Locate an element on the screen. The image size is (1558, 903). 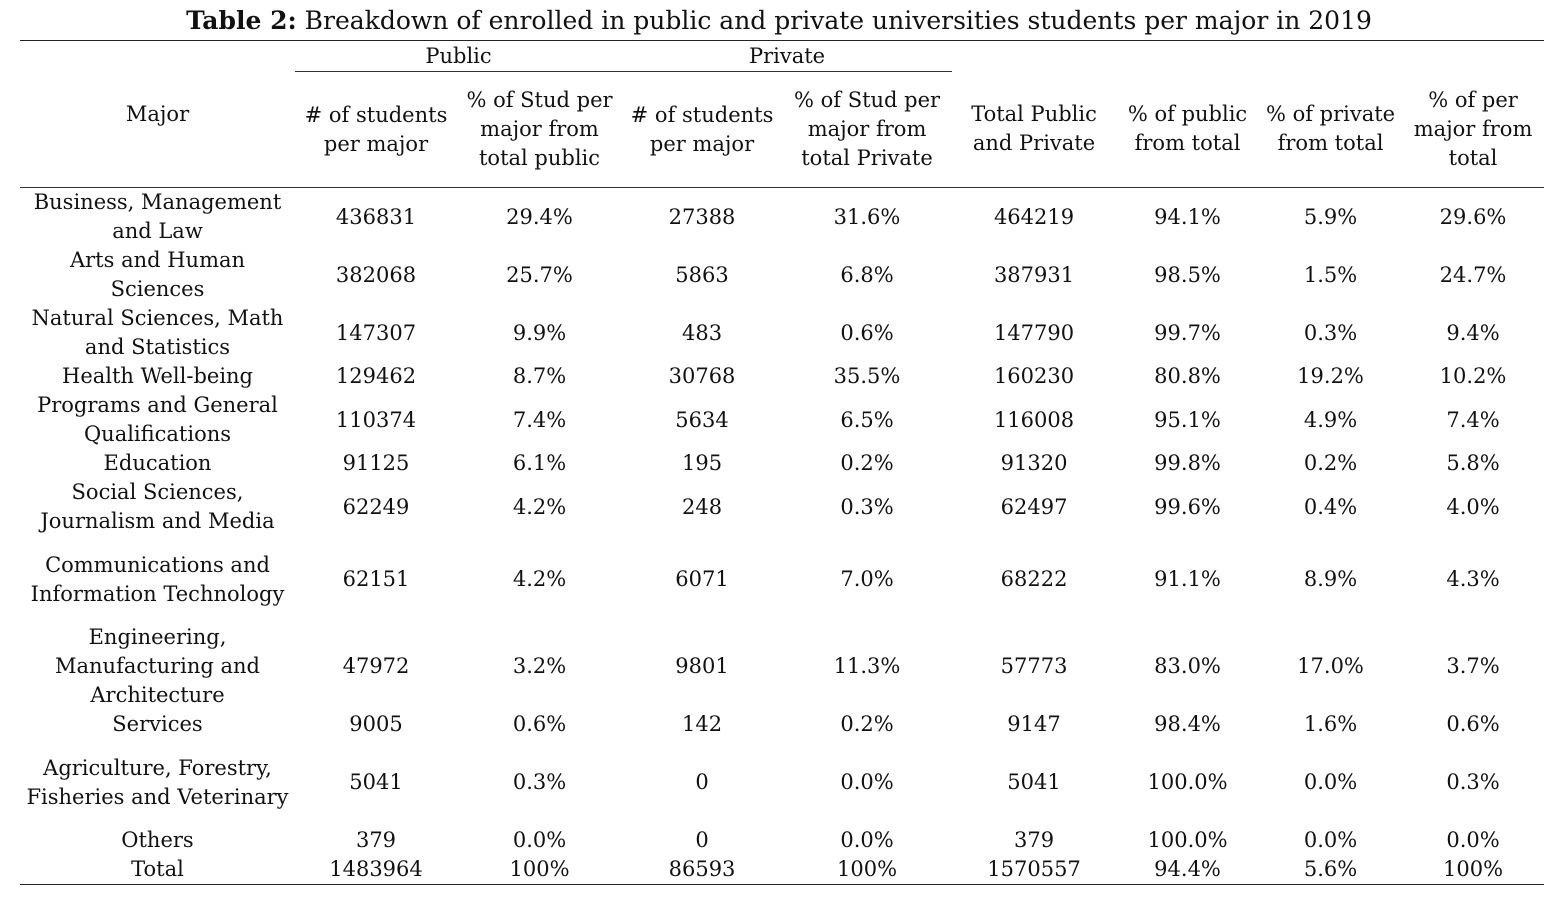
public-share-cell: 83.0% is located at coordinates (1187, 666).